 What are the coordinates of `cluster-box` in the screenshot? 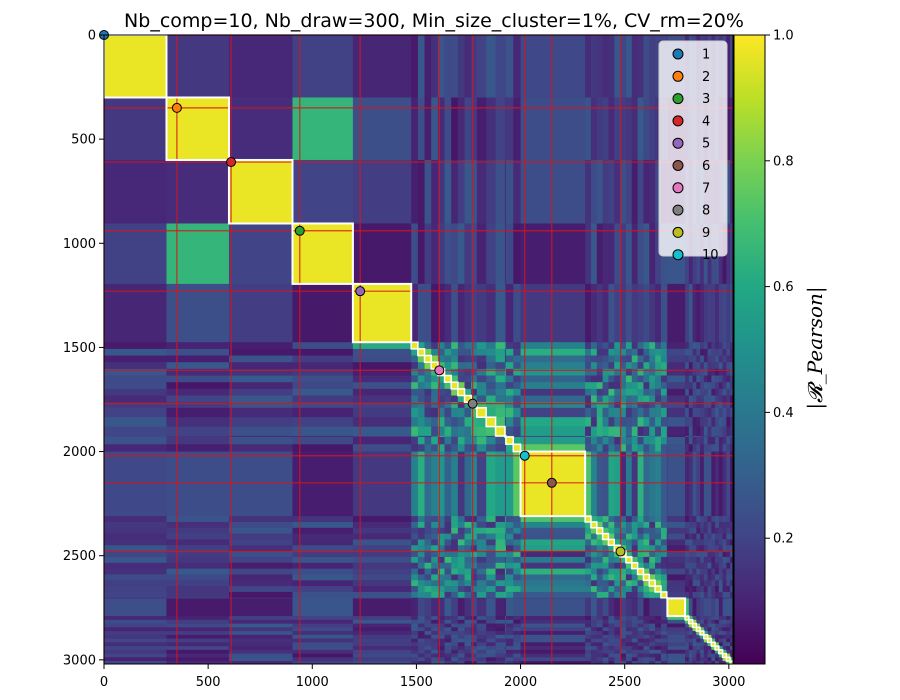 It's located at (724, 655).